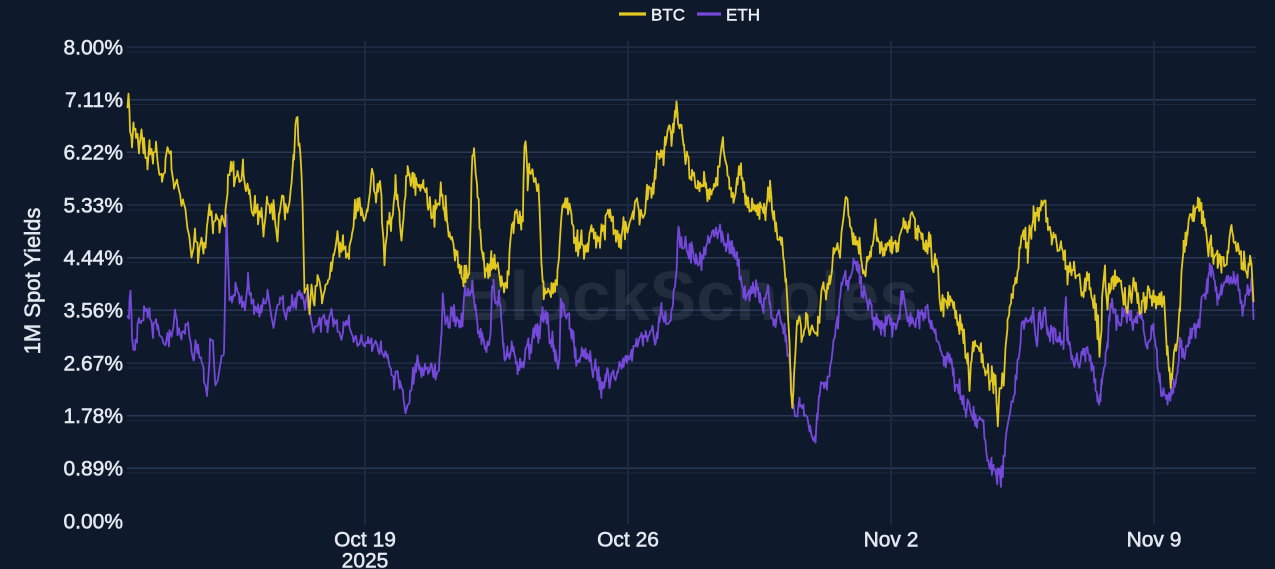 This screenshot has height=569, width=1275. What do you see at coordinates (1154, 540) in the screenshot?
I see `svg-text: Nov 9` at bounding box center [1154, 540].